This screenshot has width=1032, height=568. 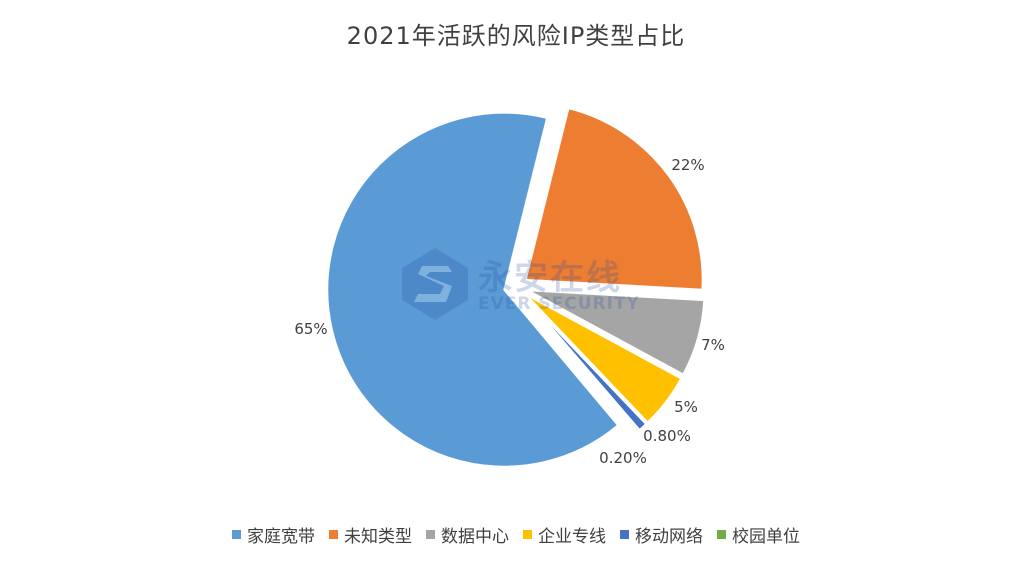 I want to click on data-label-校园单位: 0.20%, so click(x=623, y=458).